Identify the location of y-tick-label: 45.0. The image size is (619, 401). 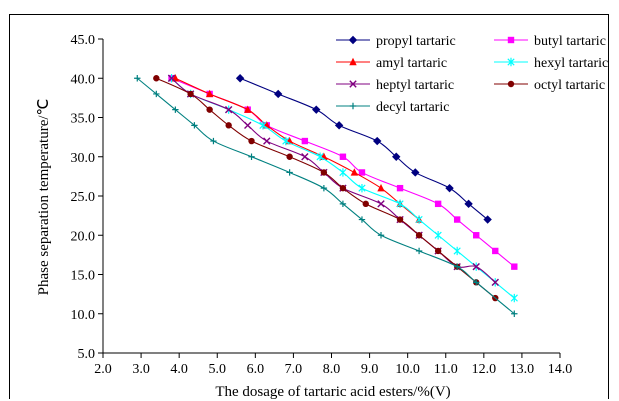
(83, 40).